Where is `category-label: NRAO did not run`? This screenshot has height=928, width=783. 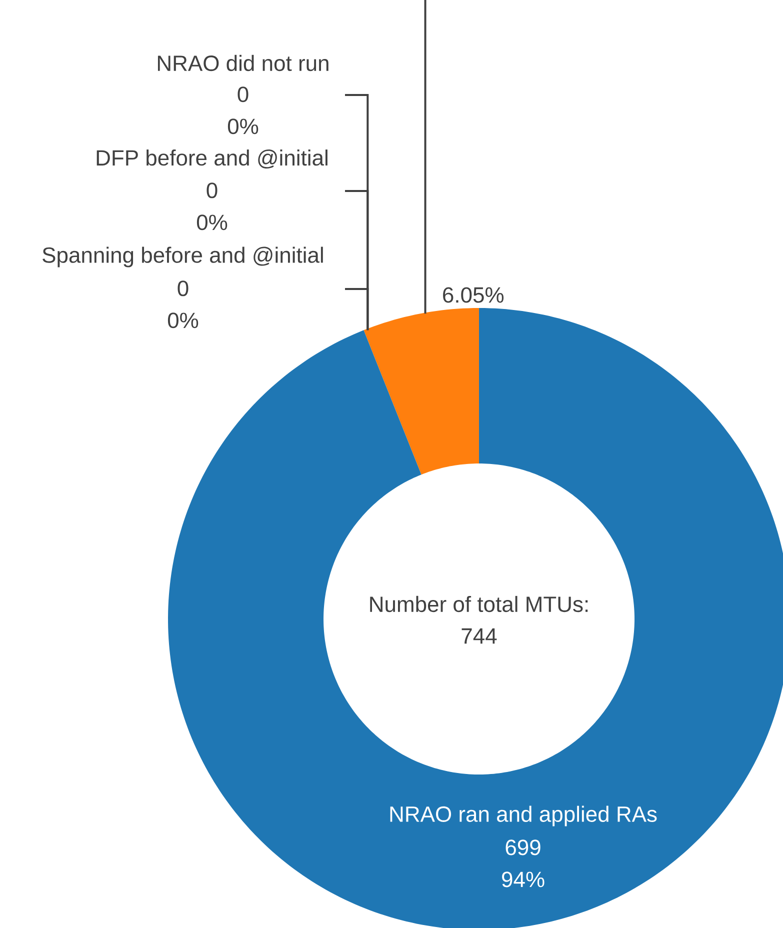
category-label: NRAO did not run is located at coordinates (243, 63).